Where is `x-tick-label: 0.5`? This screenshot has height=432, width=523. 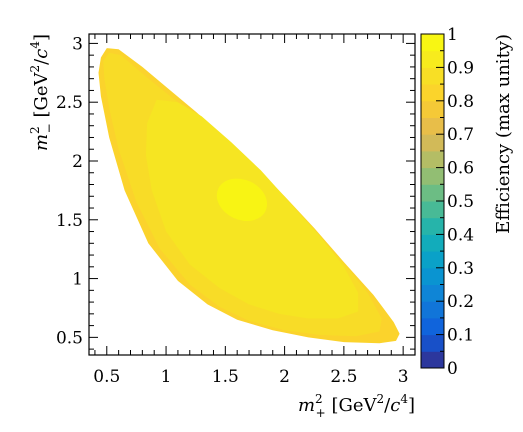
x-tick-label: 0.5 is located at coordinates (106, 377).